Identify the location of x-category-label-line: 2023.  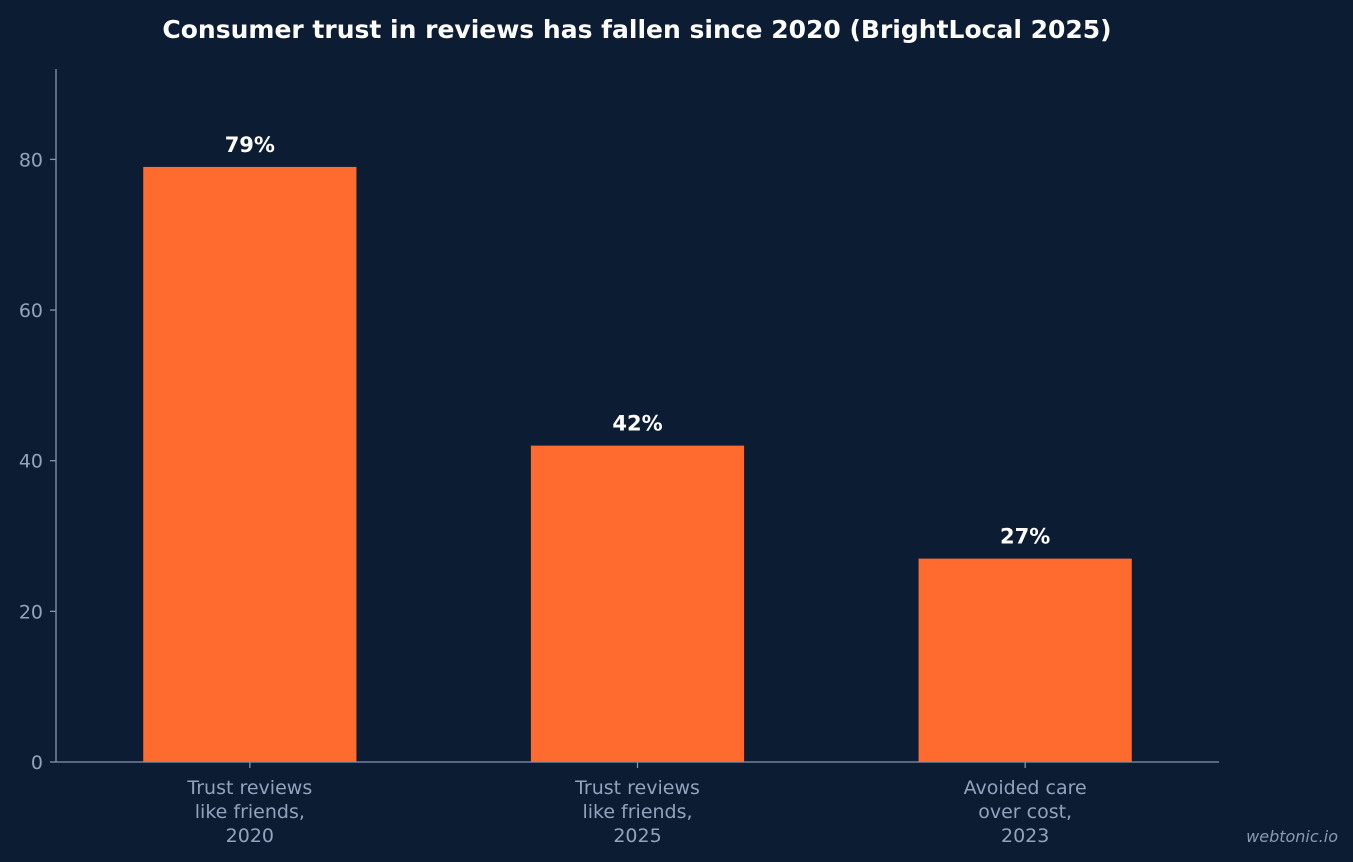
(1025, 836).